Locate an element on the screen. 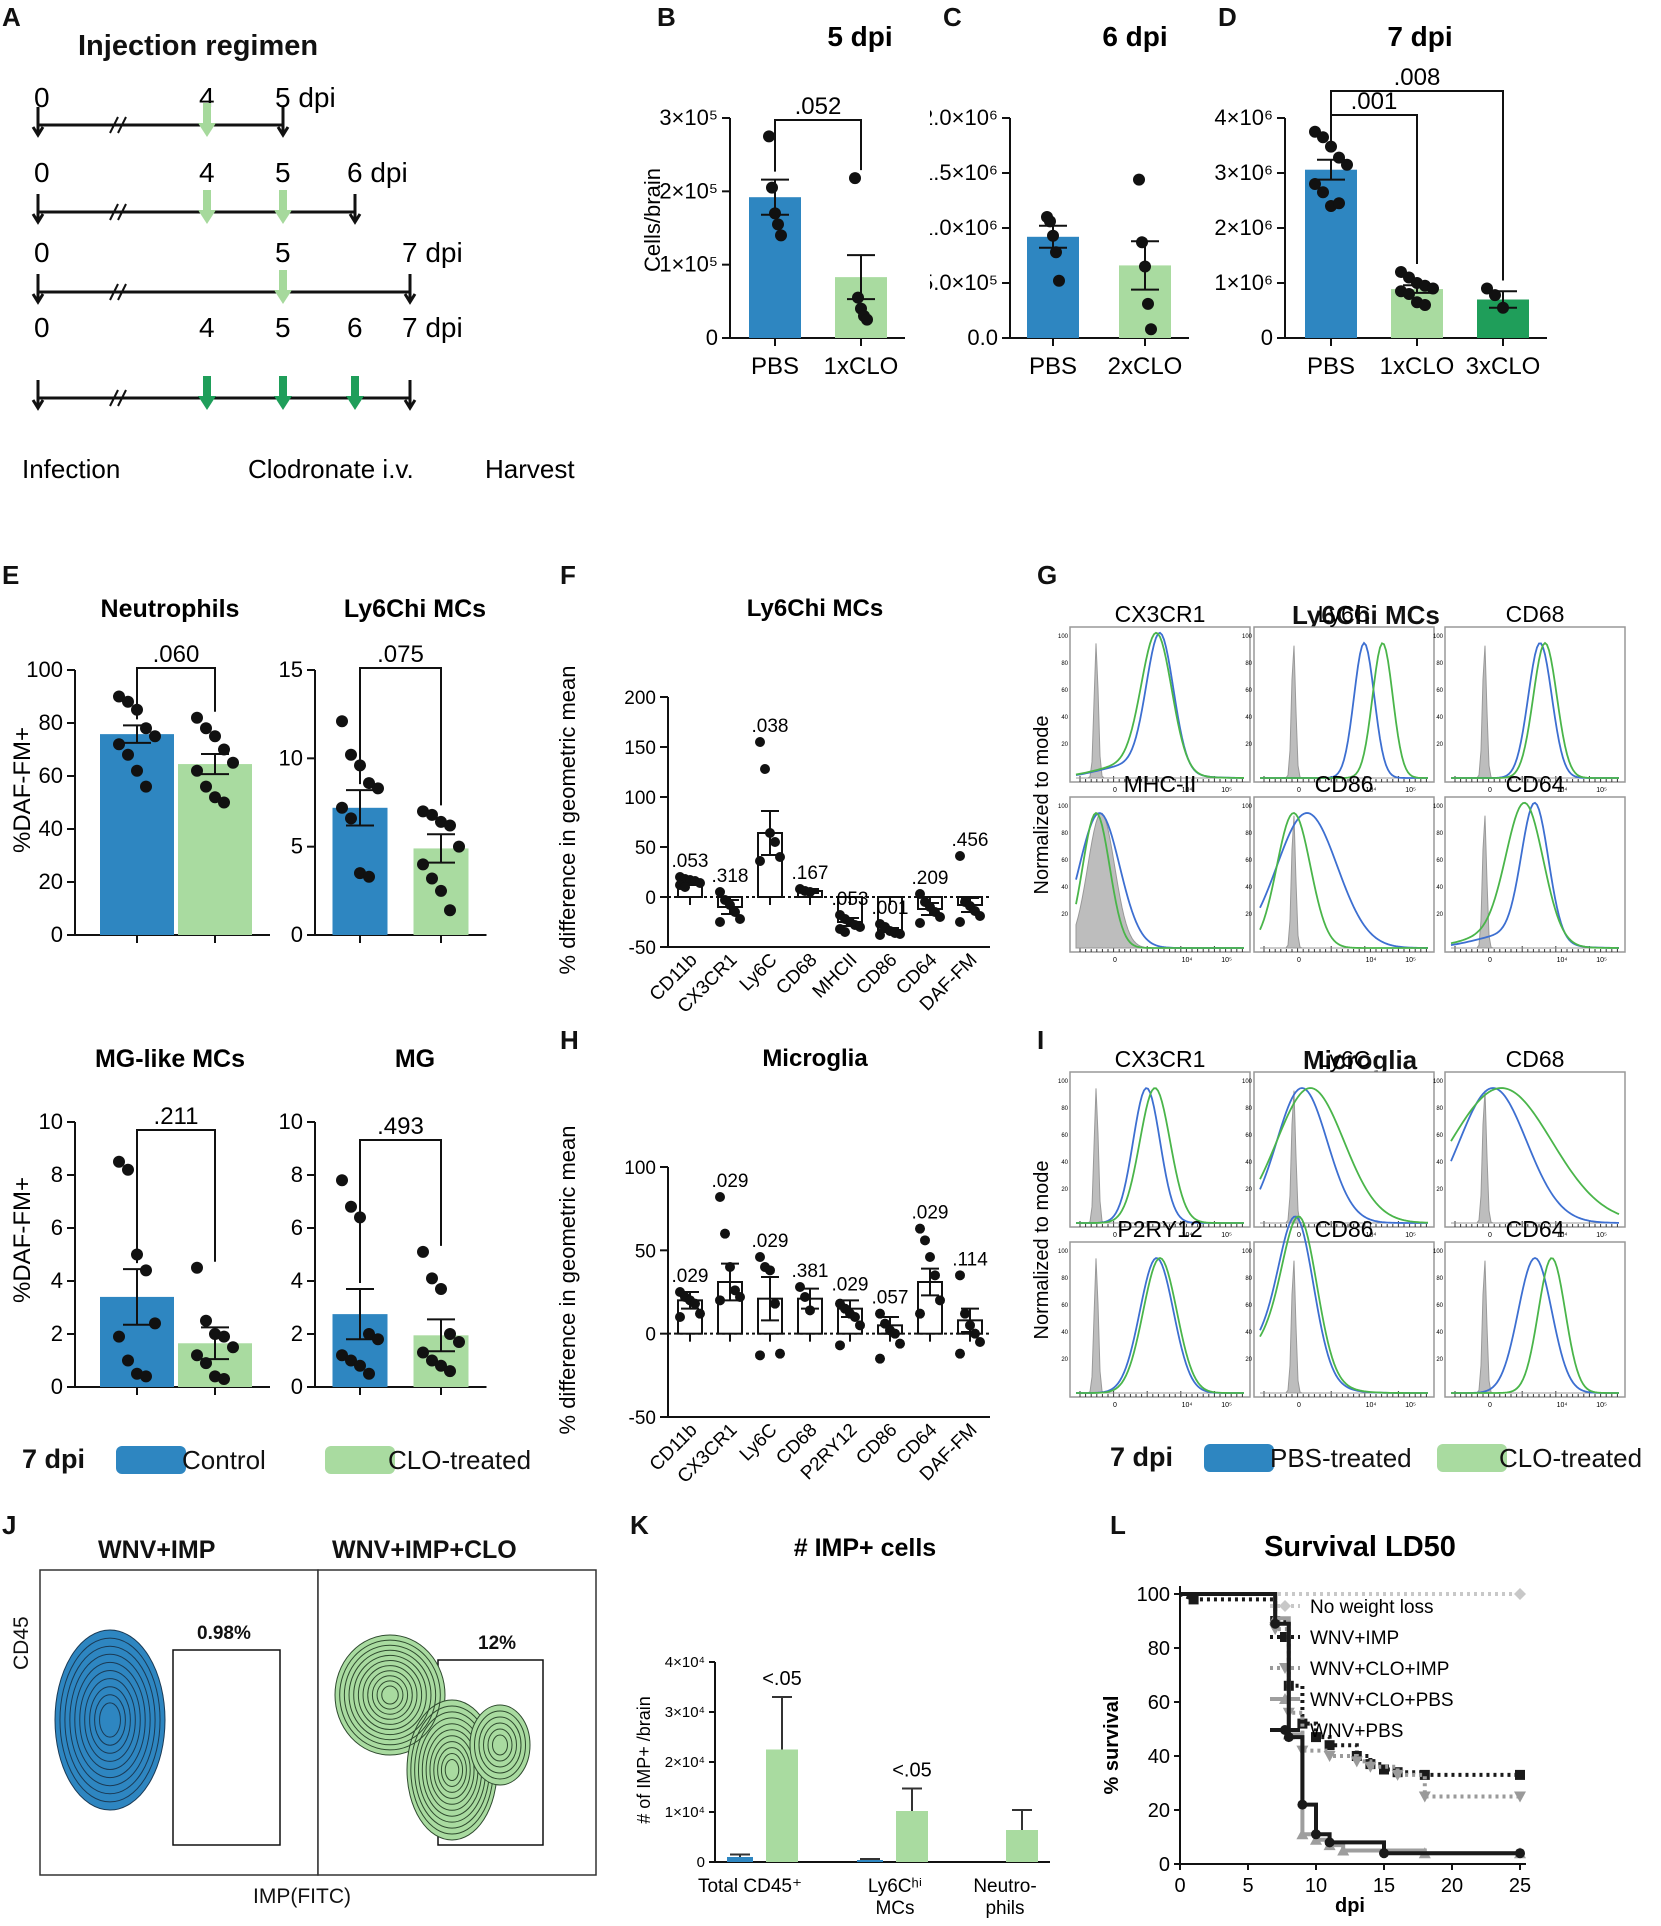  marker-circle is located at coordinates (1316, 1834).